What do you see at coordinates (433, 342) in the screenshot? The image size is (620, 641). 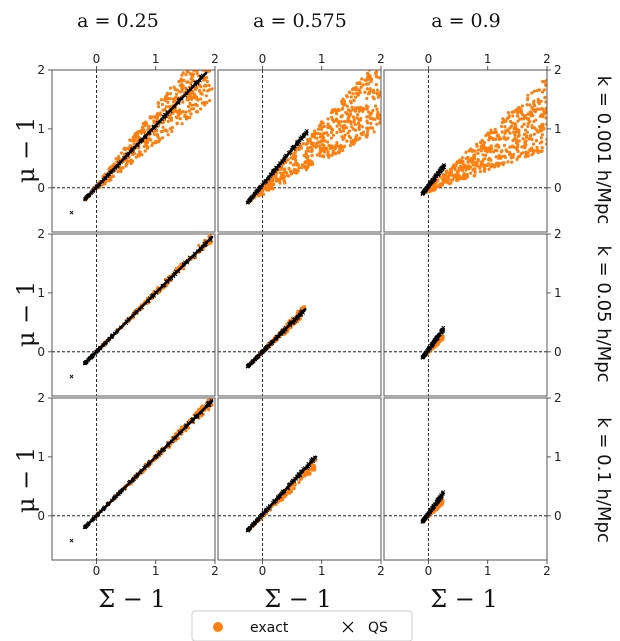 I see `series-qs` at bounding box center [433, 342].